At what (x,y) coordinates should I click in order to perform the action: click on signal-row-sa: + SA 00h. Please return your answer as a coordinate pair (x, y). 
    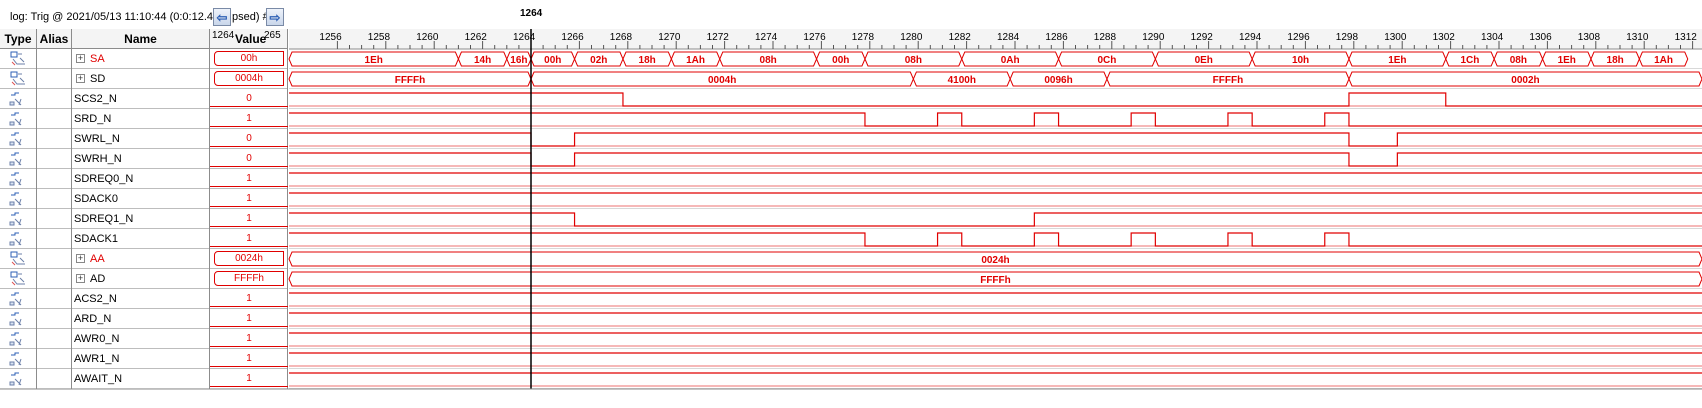
    Looking at the image, I should click on (144, 59).